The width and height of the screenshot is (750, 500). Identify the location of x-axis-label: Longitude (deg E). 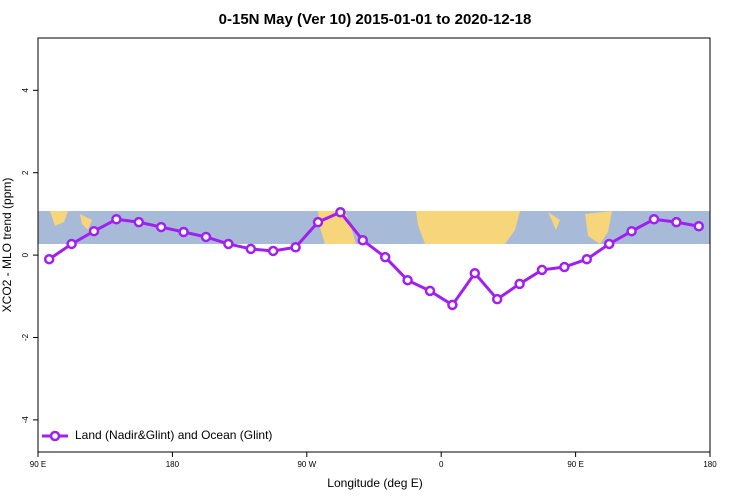
(374, 483).